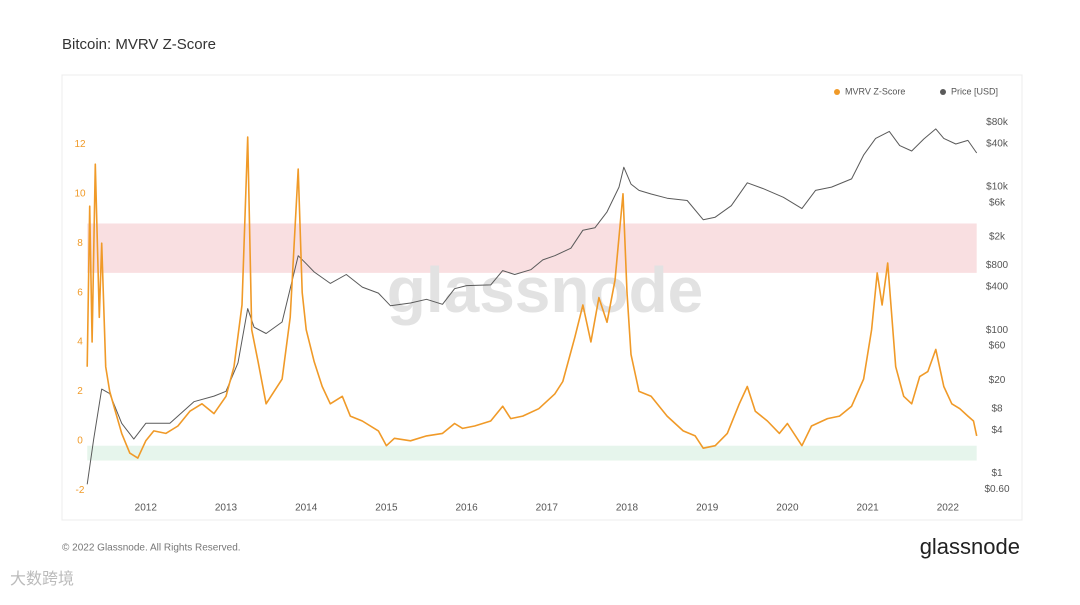 This screenshot has height=605, width=1080. What do you see at coordinates (80, 440) in the screenshot?
I see `y-tick-label: 0` at bounding box center [80, 440].